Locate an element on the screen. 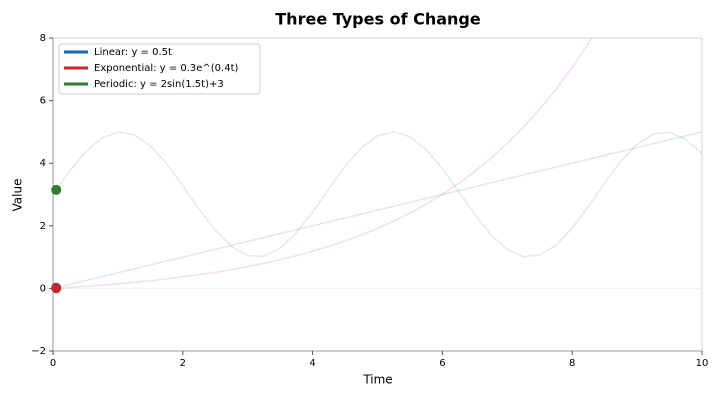  y-tick-label: 0 is located at coordinates (43, 288).